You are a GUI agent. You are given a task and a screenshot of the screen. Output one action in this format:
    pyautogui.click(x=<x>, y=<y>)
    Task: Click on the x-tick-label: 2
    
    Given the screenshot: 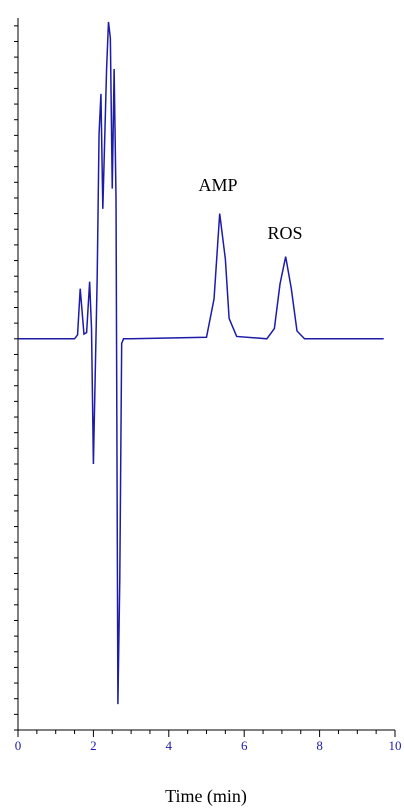 What is the action you would take?
    pyautogui.click(x=93, y=745)
    